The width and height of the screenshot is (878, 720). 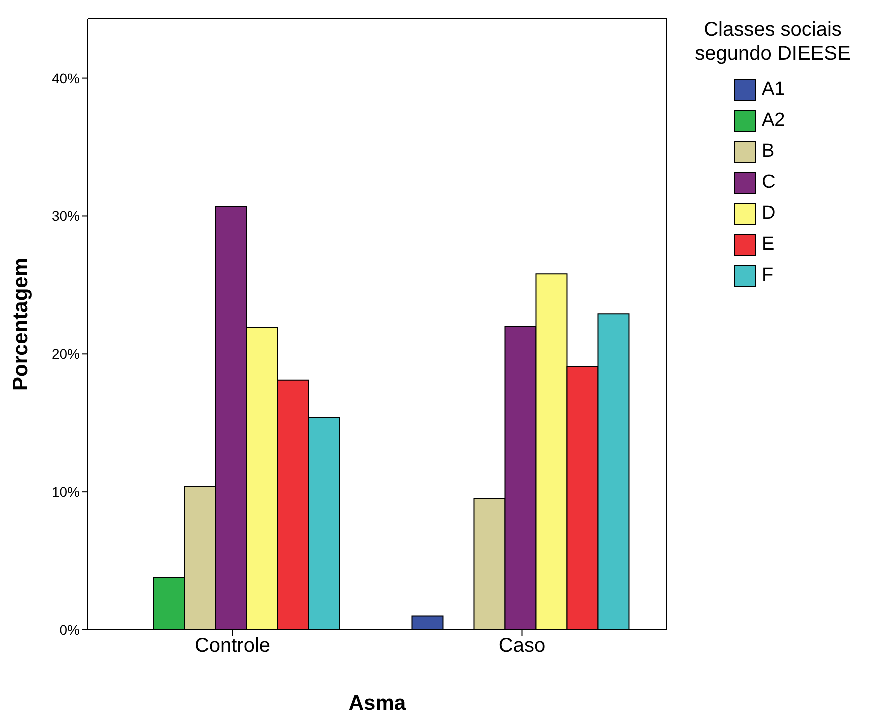 I want to click on y-axis-title: Porcentagem, so click(x=20, y=325).